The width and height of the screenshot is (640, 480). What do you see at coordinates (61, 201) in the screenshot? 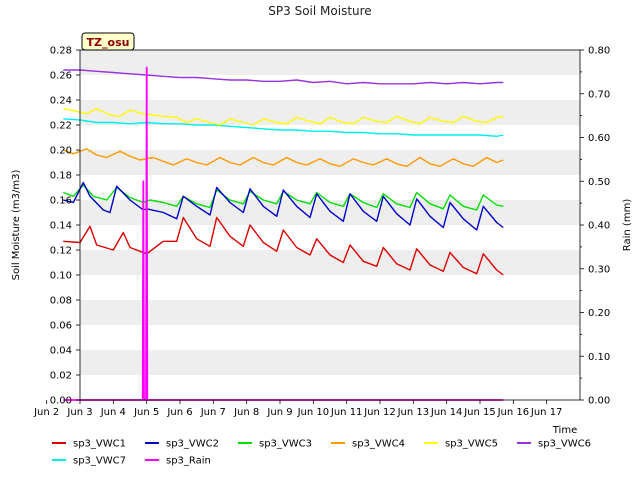
I see `y-tick-label: 0.16` at bounding box center [61, 201].